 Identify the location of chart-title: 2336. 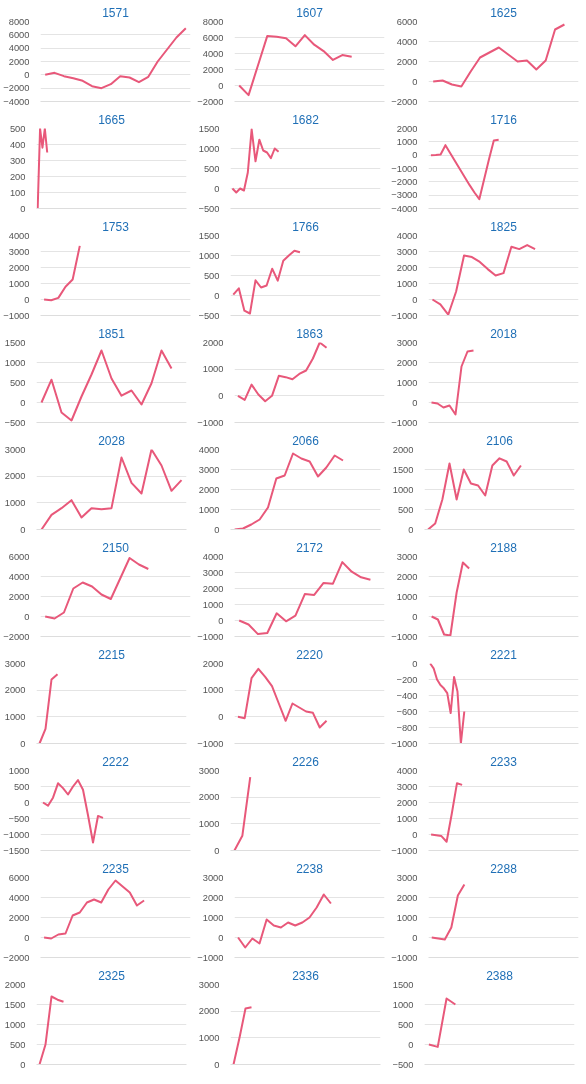
(306, 975).